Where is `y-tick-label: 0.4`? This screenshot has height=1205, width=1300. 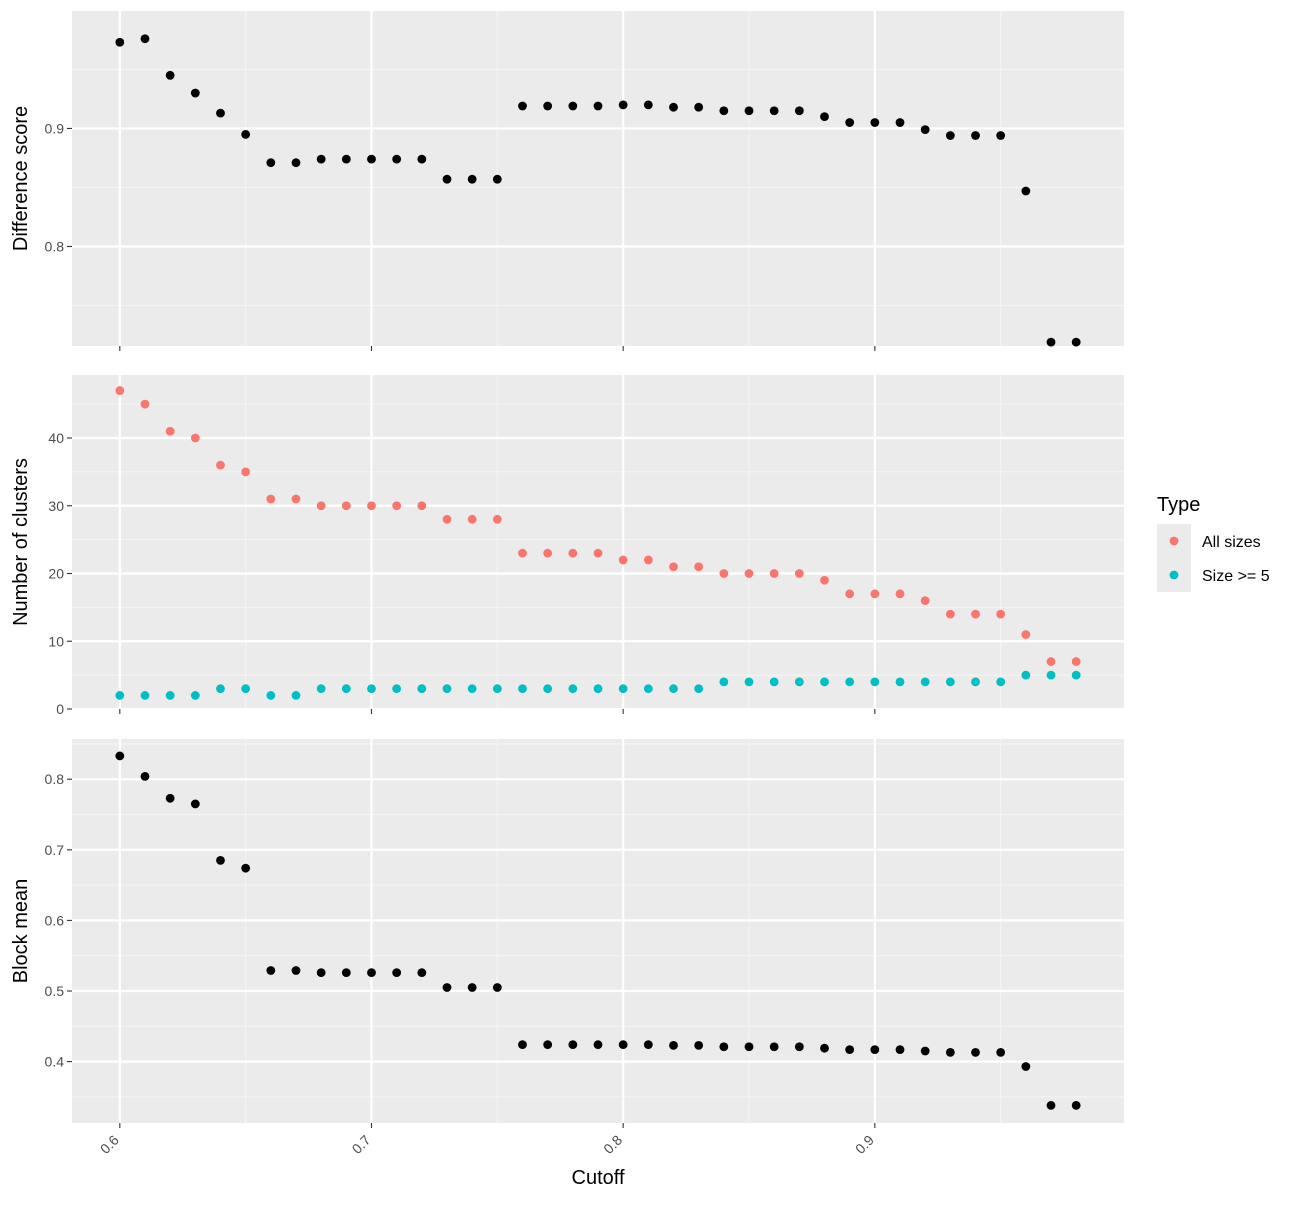
y-tick-label: 0.4 is located at coordinates (55, 1062).